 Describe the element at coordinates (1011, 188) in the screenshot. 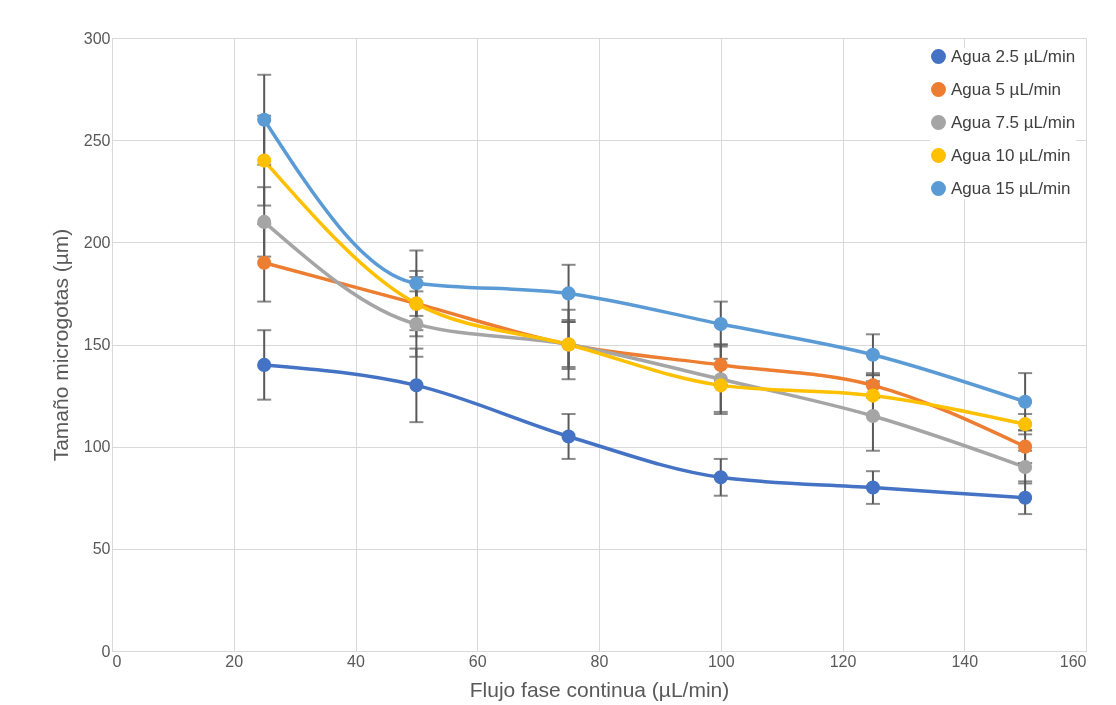

I see `legend-label: Agua 15 µL/min` at that location.